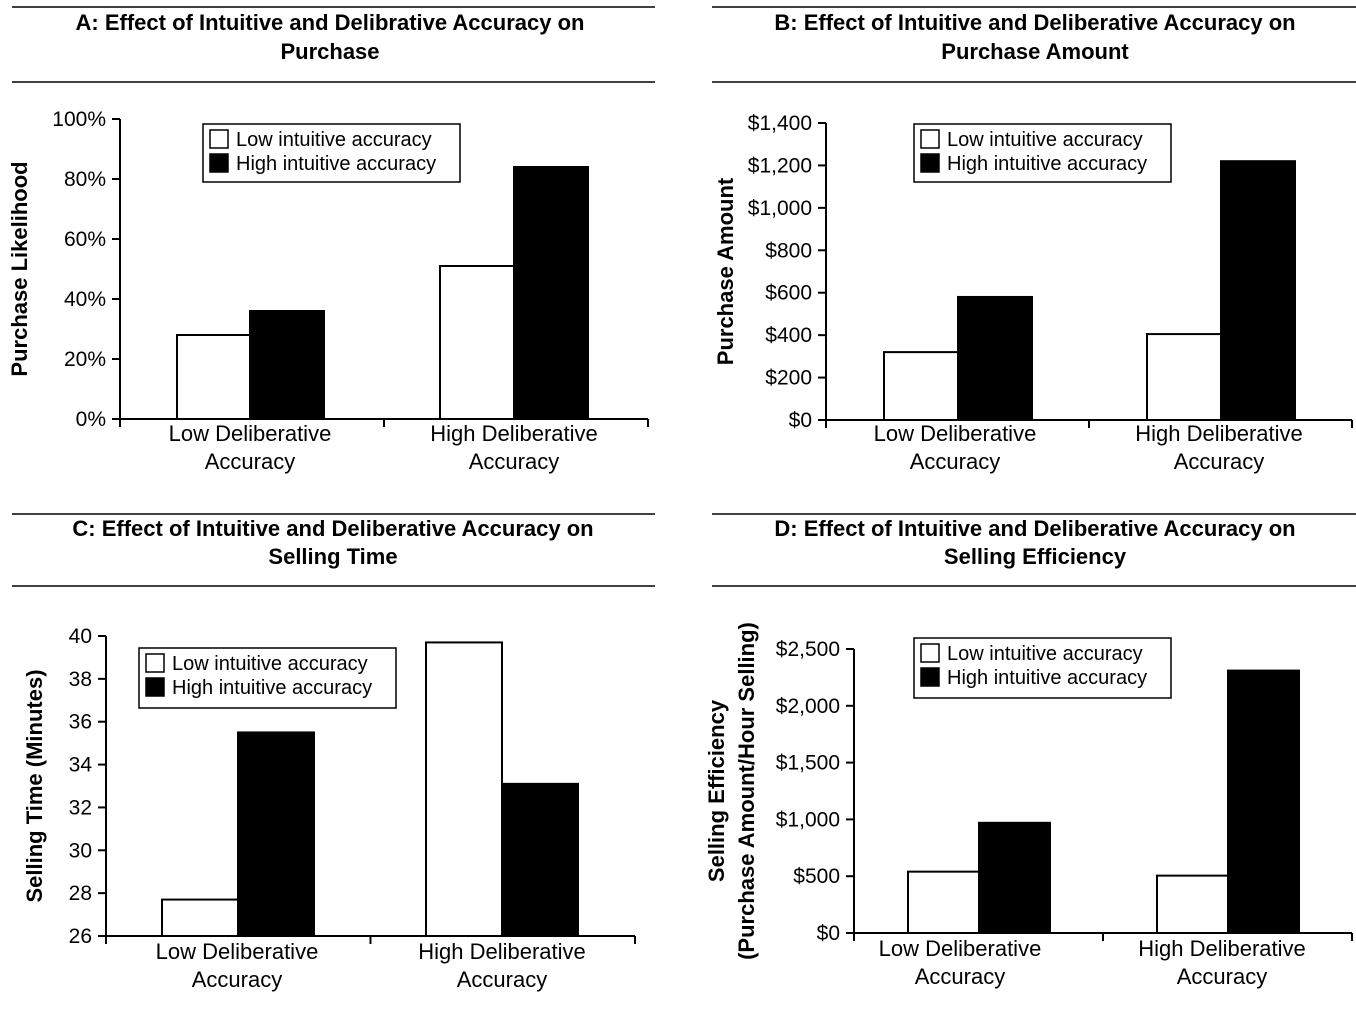 Image resolution: width=1356 pixels, height=1026 pixels. What do you see at coordinates (85, 179) in the screenshot?
I see `y-tick-label: 80%` at bounding box center [85, 179].